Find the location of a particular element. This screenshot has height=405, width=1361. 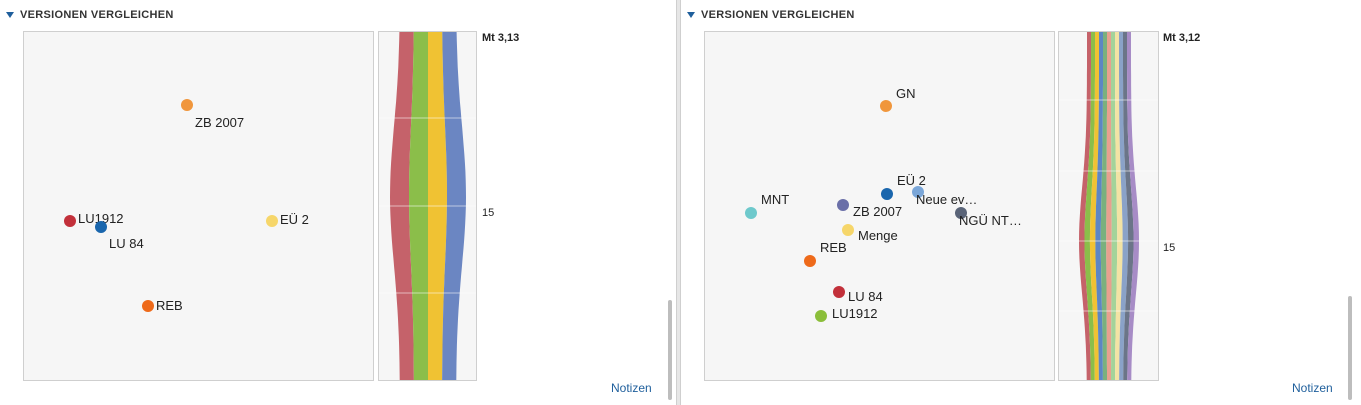

point-ngu-nt is located at coordinates (961, 213).